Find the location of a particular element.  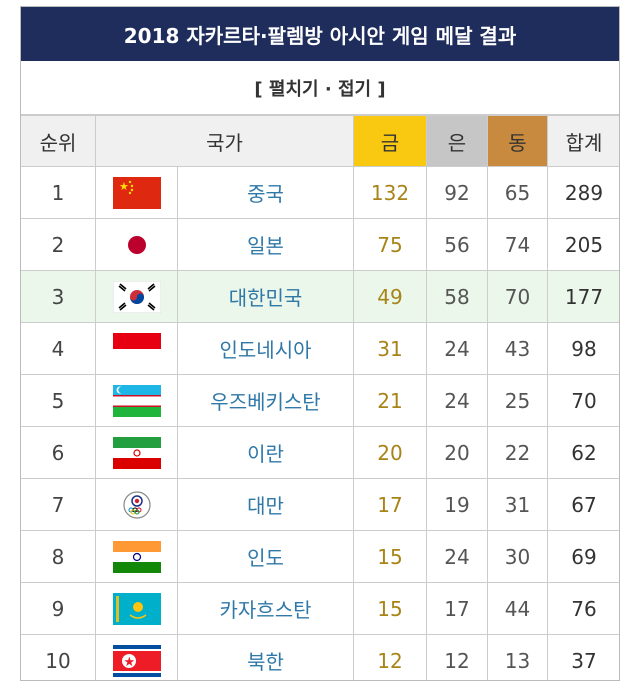

table-row: 1 ★ 중국 132 92 65 289 is located at coordinates (320, 192).